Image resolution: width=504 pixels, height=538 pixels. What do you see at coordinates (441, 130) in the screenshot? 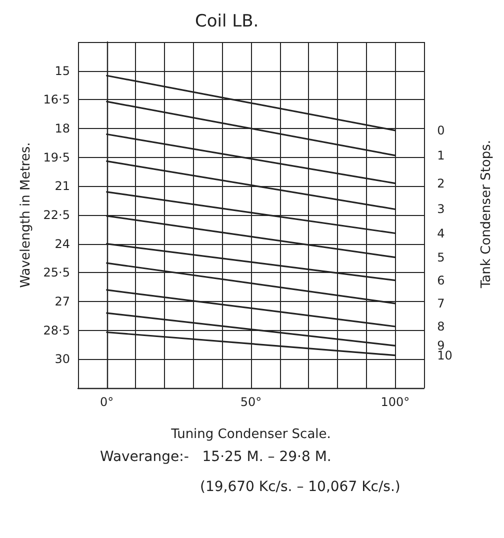
I see `text: 0` at bounding box center [441, 130].